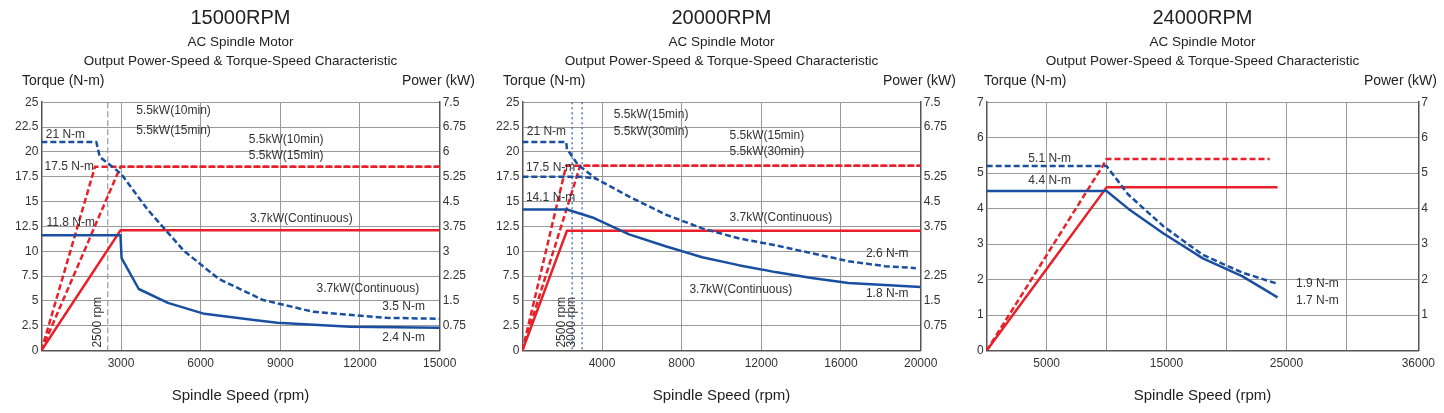 The height and width of the screenshot is (413, 1444). I want to click on annotation: 21 N-m, so click(65, 134).